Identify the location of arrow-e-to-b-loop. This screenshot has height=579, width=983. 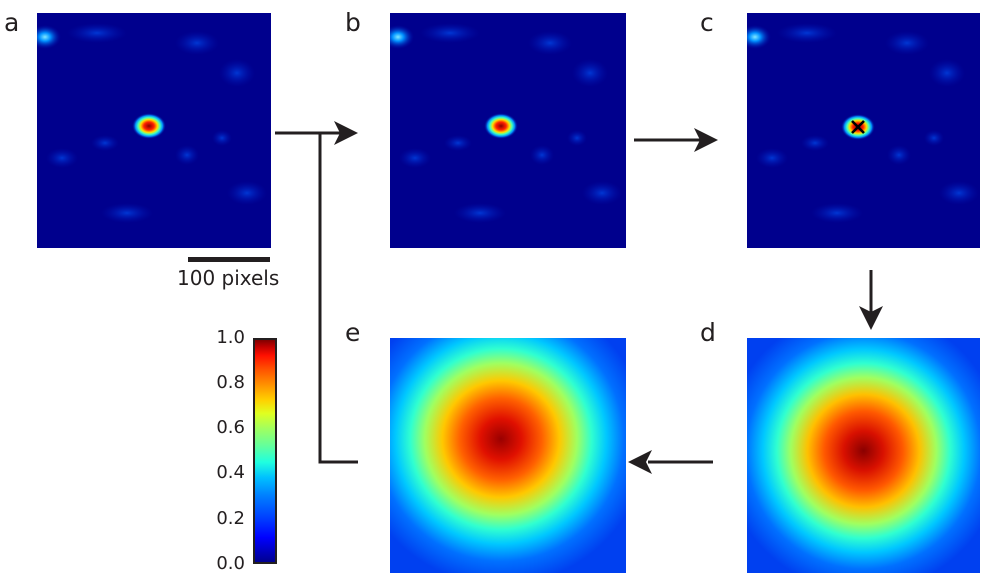
(338, 298).